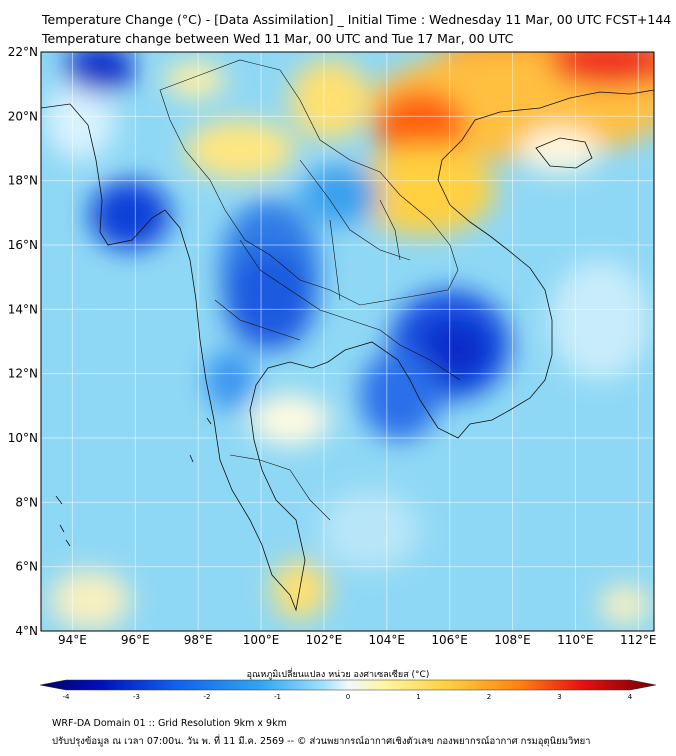  Describe the element at coordinates (348, 696) in the screenshot. I see `colorbar-tick-label: 0` at that location.